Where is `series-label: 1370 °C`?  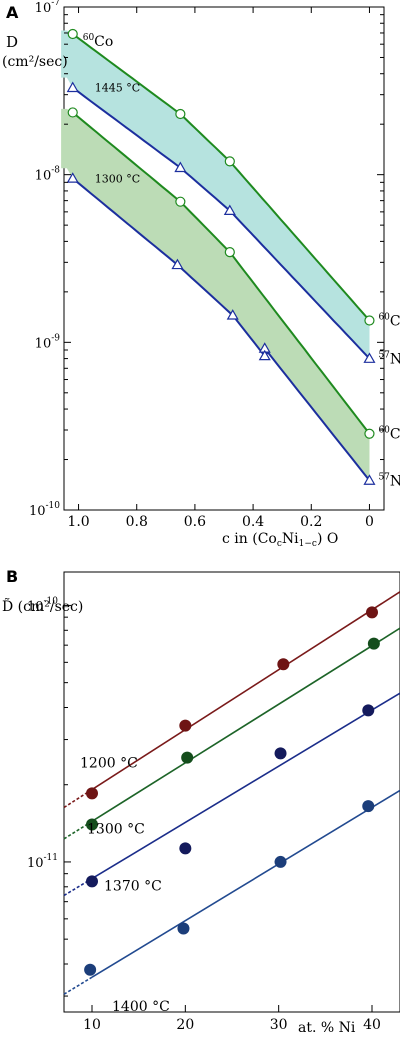
series-label: 1370 °C is located at coordinates (133, 887).